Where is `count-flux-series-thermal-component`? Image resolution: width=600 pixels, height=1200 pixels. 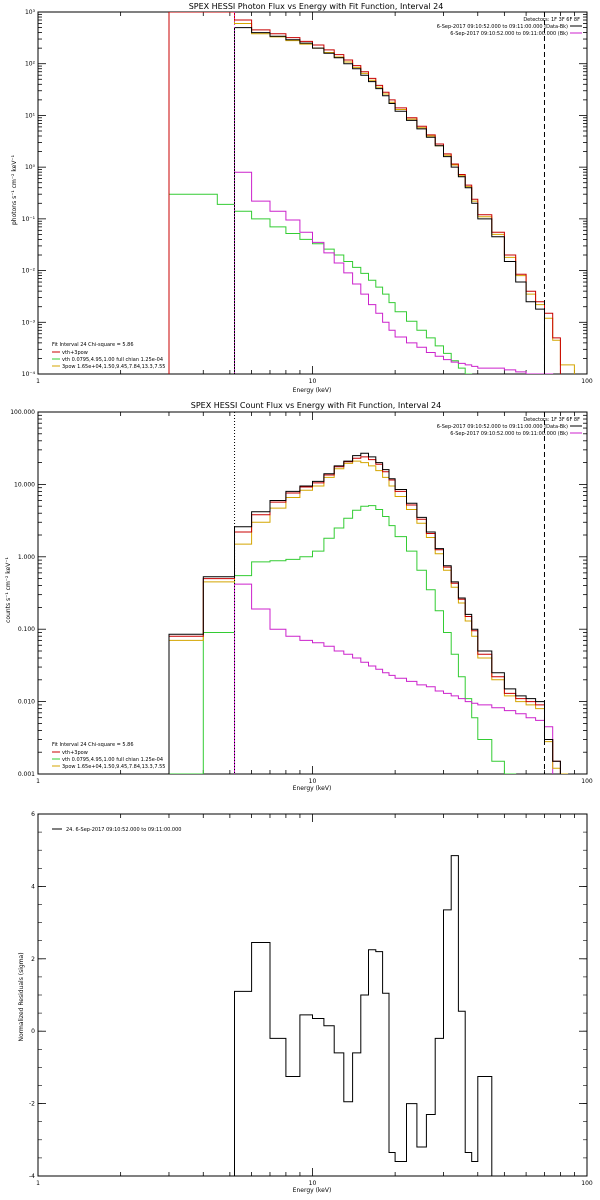 count-flux-series-thermal-component is located at coordinates (342, 639).